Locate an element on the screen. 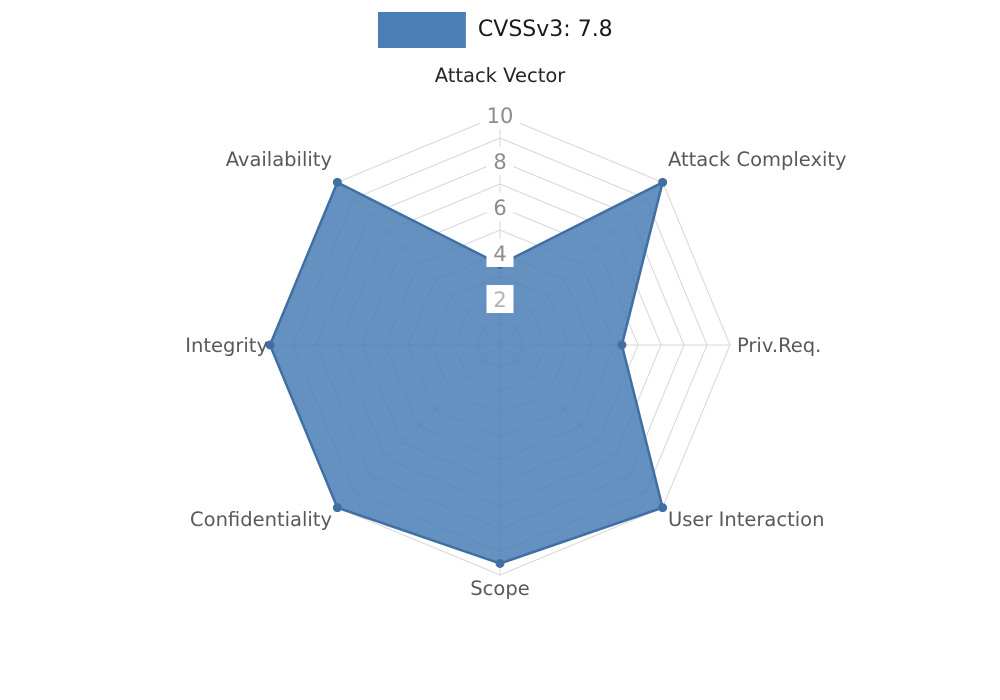  axis-label-integrity: Integrity is located at coordinates (226, 345).